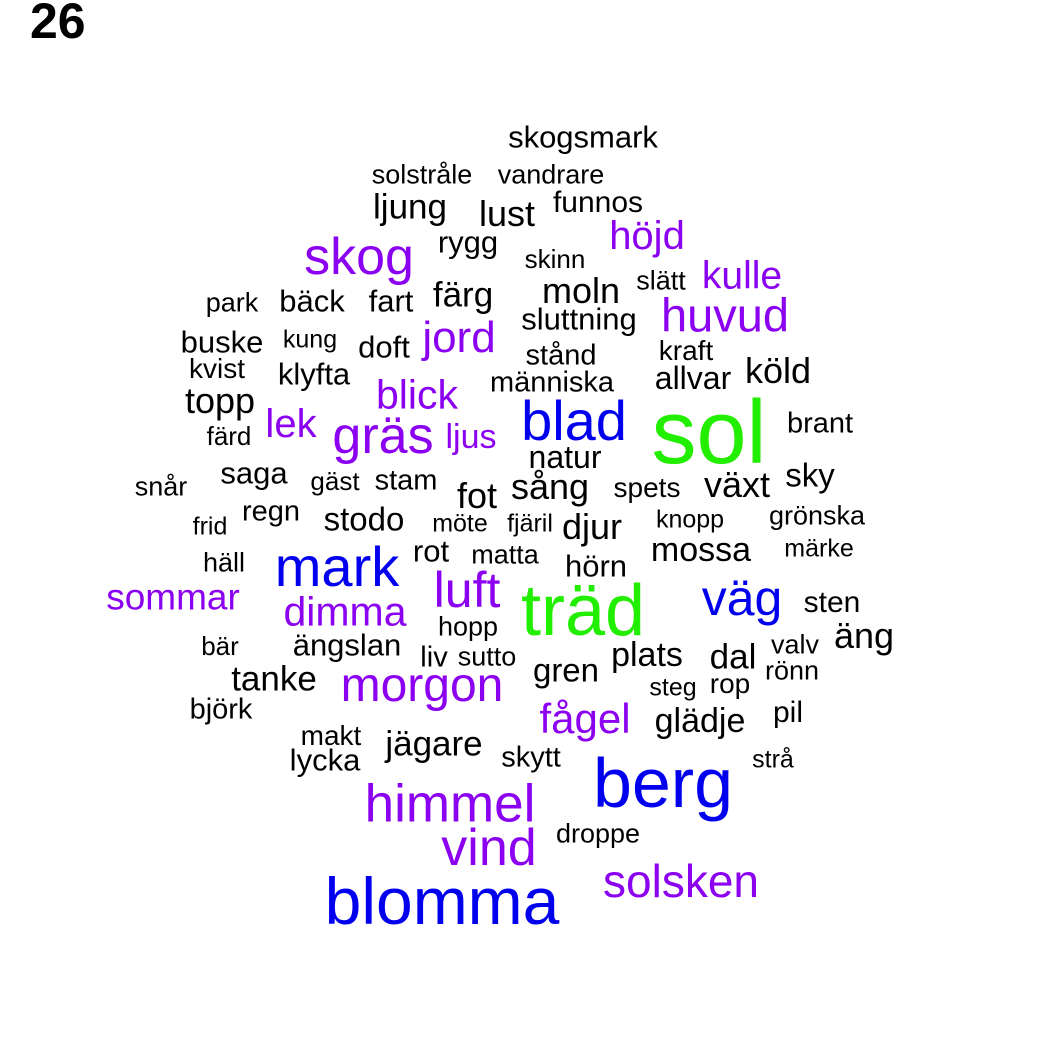  Describe the element at coordinates (819, 548) in the screenshot. I see `word-märke: märke` at that location.